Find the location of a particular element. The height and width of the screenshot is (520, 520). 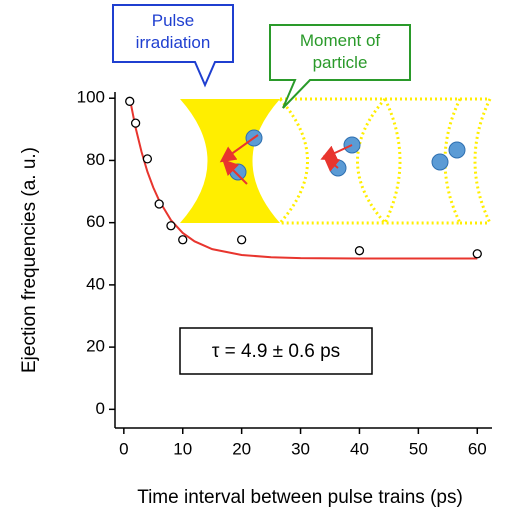

annotation-box is located at coordinates (276, 351).